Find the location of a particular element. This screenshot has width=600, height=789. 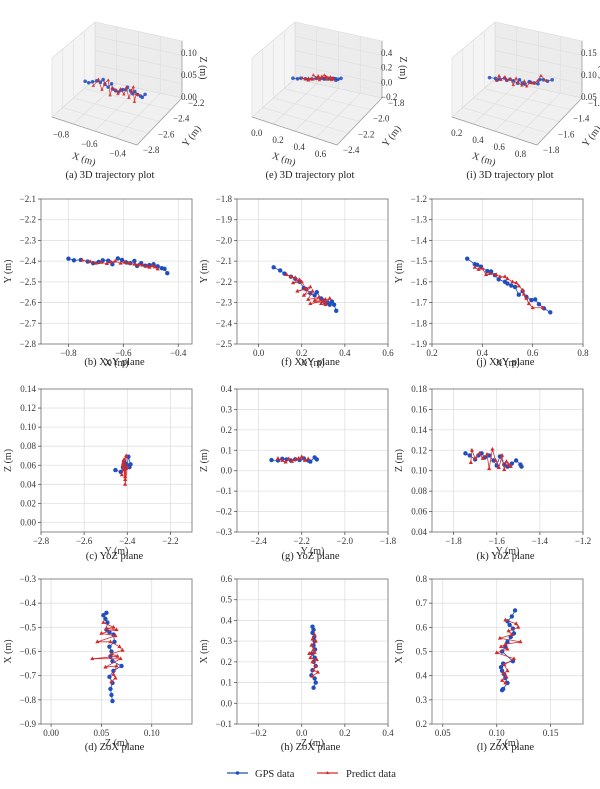

x-tick-label: 0.05 is located at coordinates (102, 733).